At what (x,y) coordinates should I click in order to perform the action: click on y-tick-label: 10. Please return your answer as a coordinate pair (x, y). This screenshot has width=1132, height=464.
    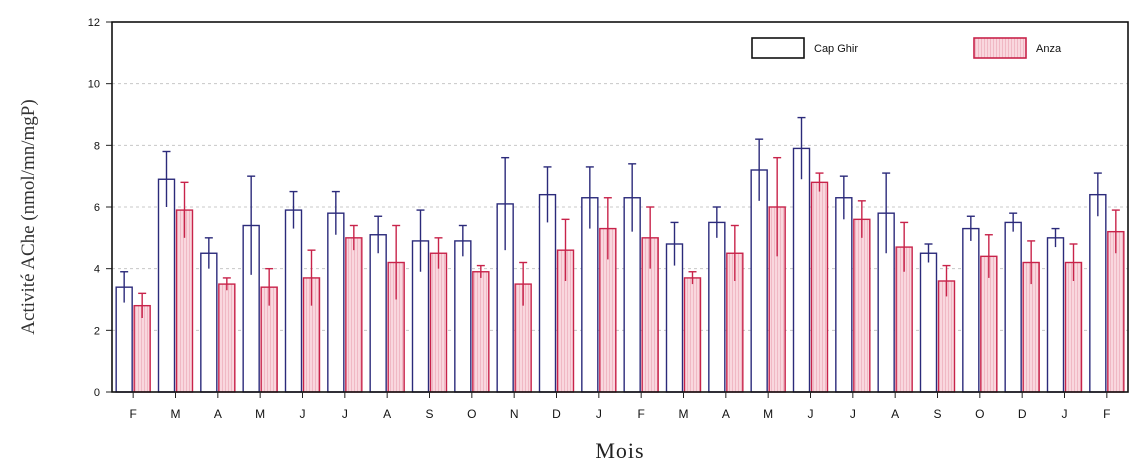
    Looking at the image, I should click on (94, 85).